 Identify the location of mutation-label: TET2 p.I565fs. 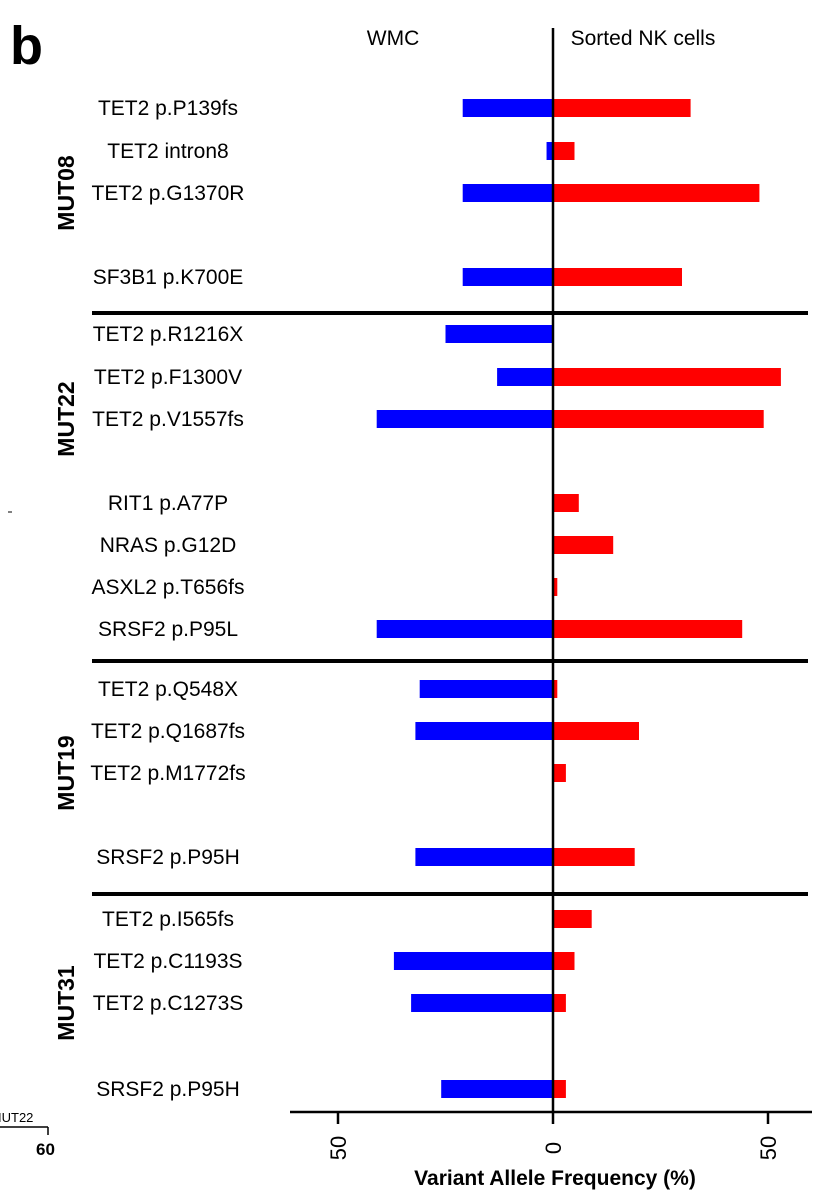
(168, 919).